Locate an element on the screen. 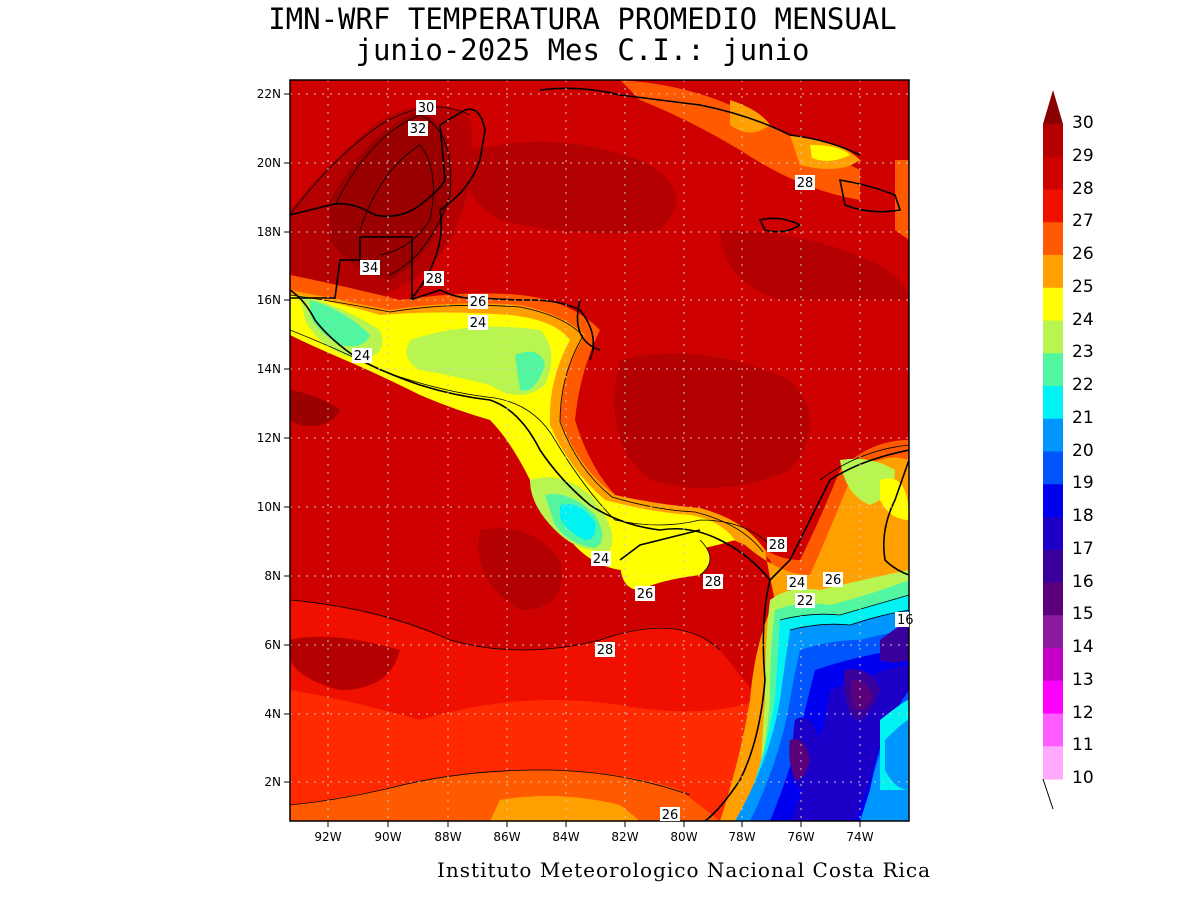 This screenshot has width=1200, height=900. lat-tick-label: 6N is located at coordinates (272, 645).